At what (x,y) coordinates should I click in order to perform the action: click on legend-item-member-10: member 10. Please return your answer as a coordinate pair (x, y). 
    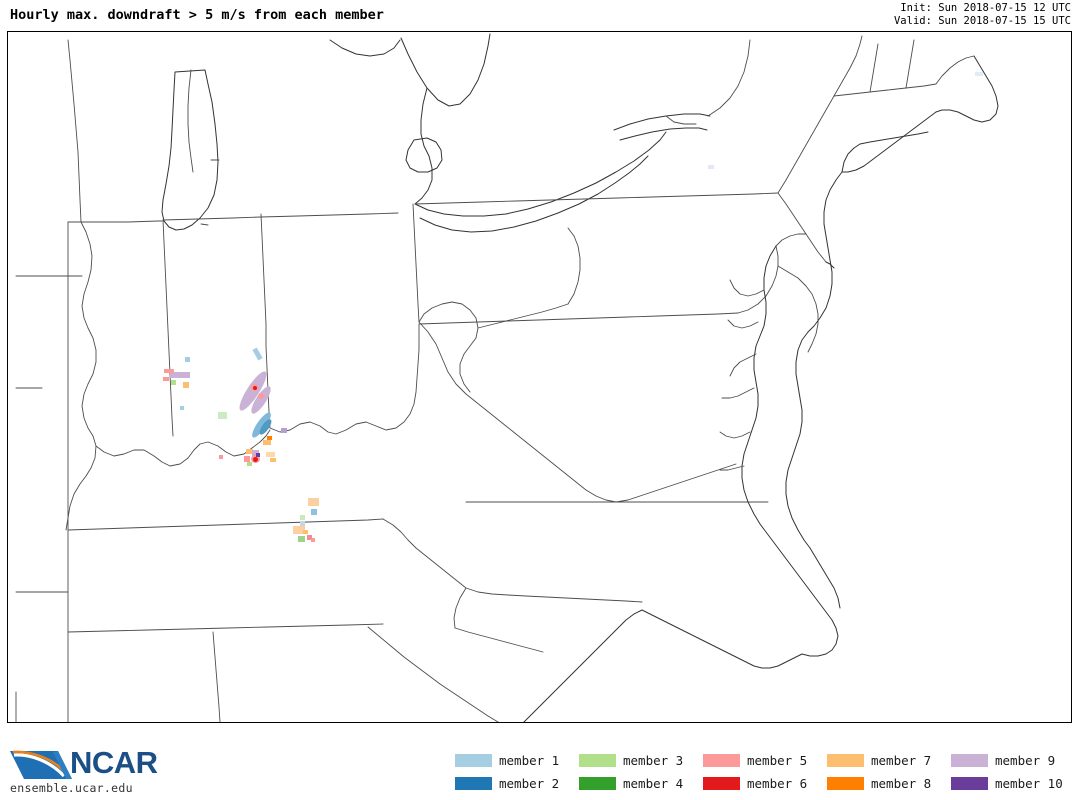
    Looking at the image, I should click on (1013, 783).